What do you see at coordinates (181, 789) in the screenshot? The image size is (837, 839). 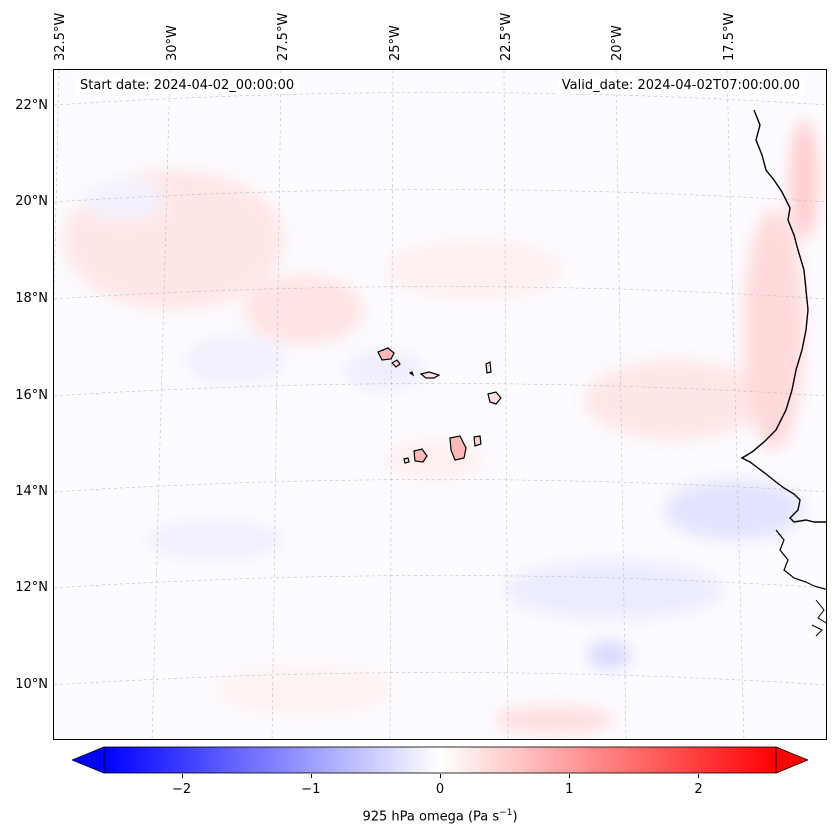 I see `colorbar-tick-label: −2` at bounding box center [181, 789].